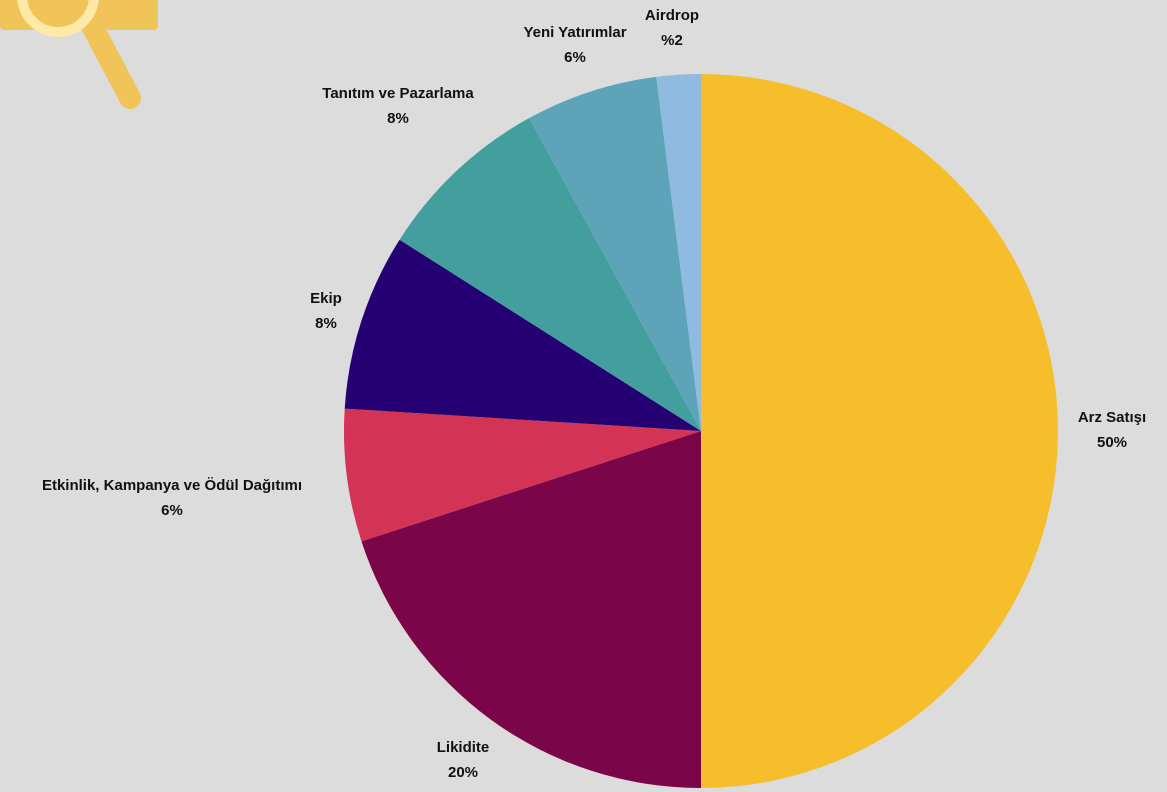 The image size is (1167, 792). What do you see at coordinates (398, 93) in the screenshot?
I see `slice-name-label: Tanıtım ve Pazarlama` at bounding box center [398, 93].